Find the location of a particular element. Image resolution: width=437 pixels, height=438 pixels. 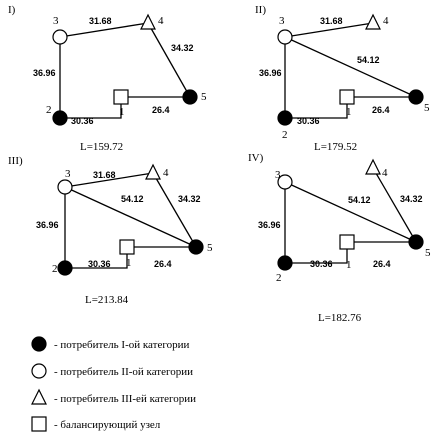

panel-total: L=213.84 is located at coordinates (107, 300).